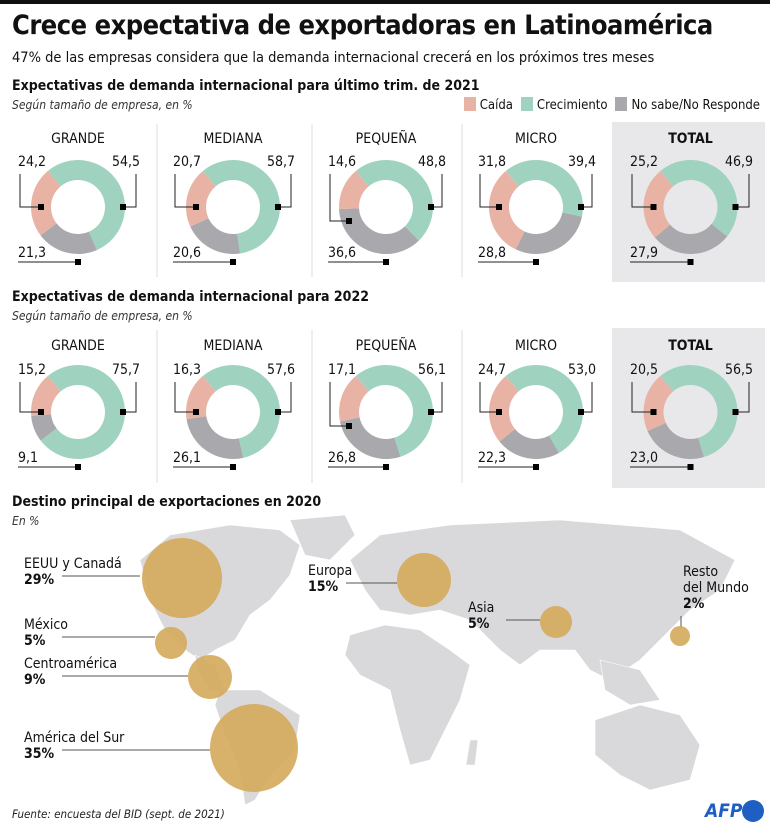  I want to click on value-label-caida: 25,2, so click(644, 162).